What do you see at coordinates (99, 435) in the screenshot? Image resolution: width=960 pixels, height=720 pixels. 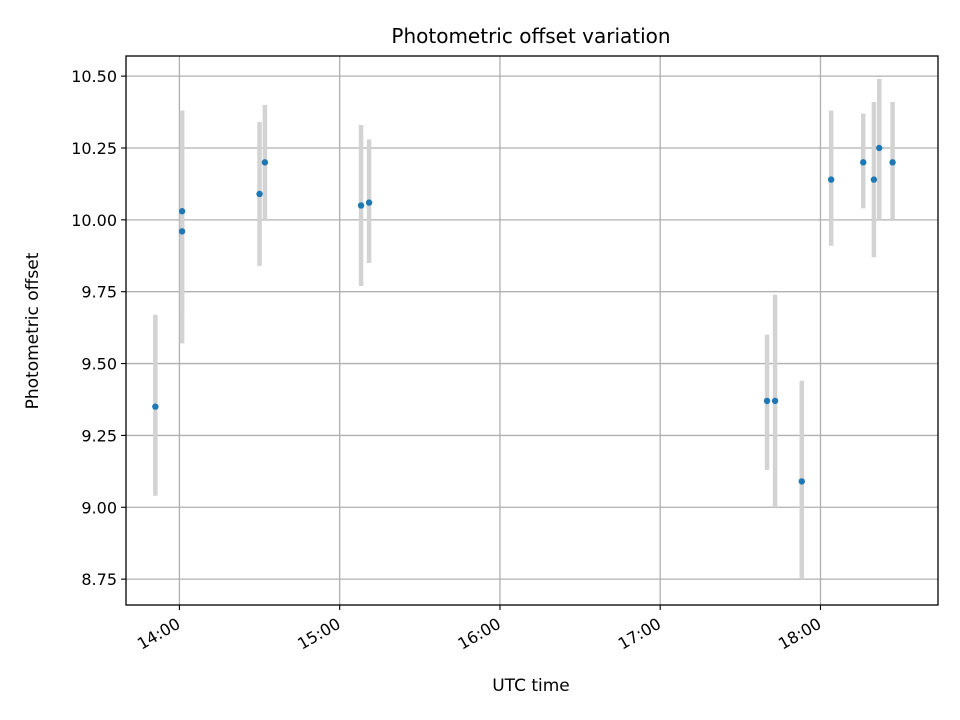 I see `y-tick-label: 9.25` at bounding box center [99, 435].